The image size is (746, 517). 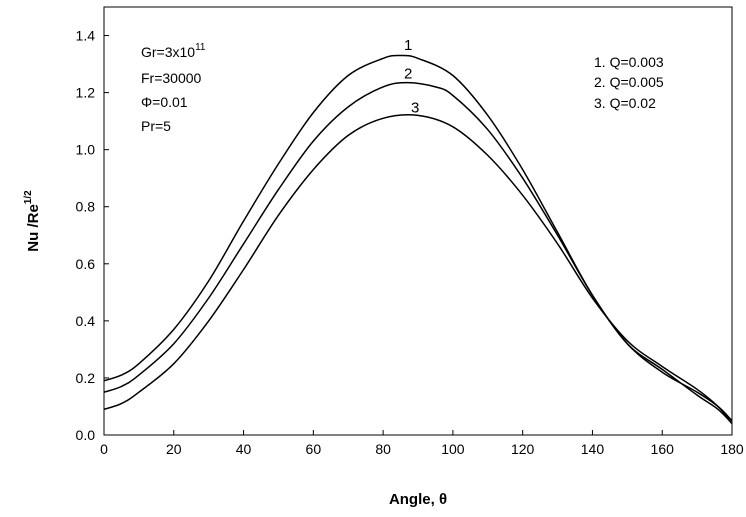 What do you see at coordinates (86, 321) in the screenshot?
I see `y-tick-label: 0.4` at bounding box center [86, 321].